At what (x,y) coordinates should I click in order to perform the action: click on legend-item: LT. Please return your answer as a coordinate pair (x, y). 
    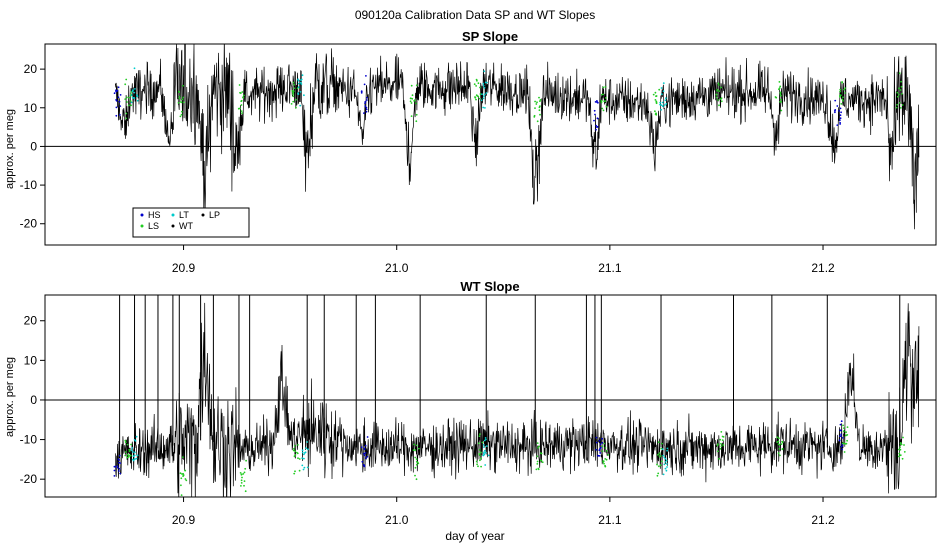
    Looking at the image, I should click on (180, 215).